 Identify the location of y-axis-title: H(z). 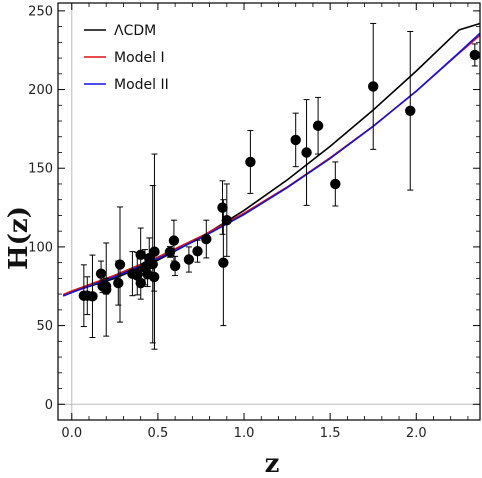
(19, 238).